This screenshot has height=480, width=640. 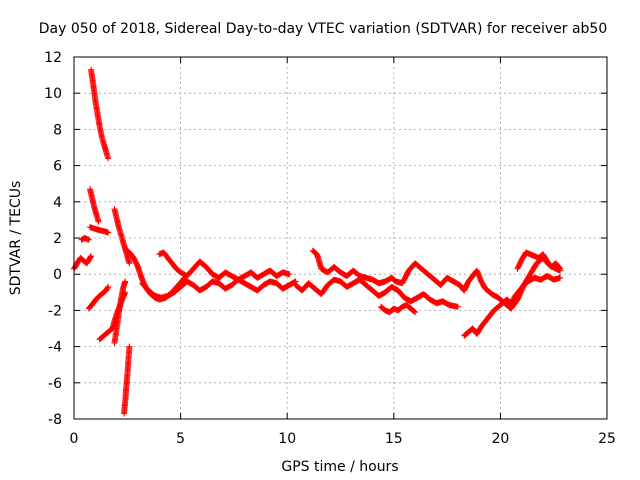 What do you see at coordinates (16, 238) in the screenshot?
I see `y-axis-title: SDTVAR / TECUs` at bounding box center [16, 238].